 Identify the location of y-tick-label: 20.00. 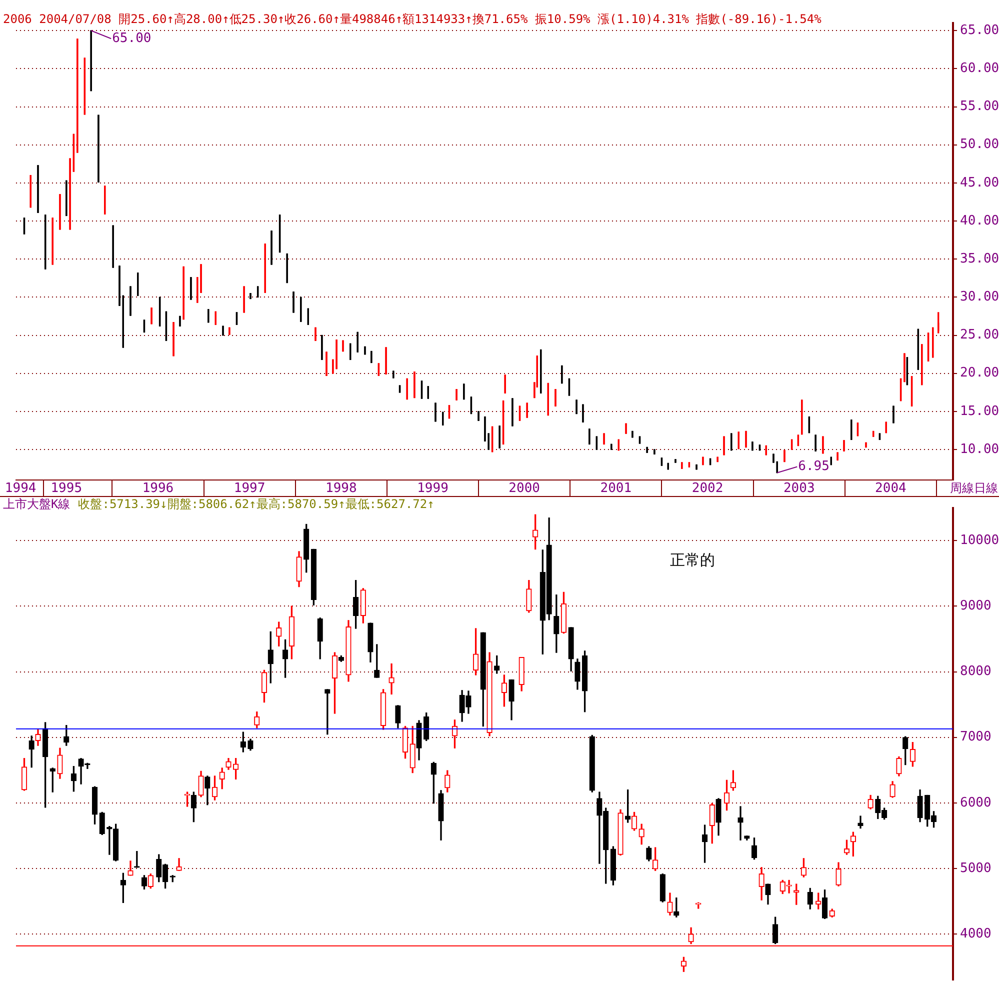
(979, 373).